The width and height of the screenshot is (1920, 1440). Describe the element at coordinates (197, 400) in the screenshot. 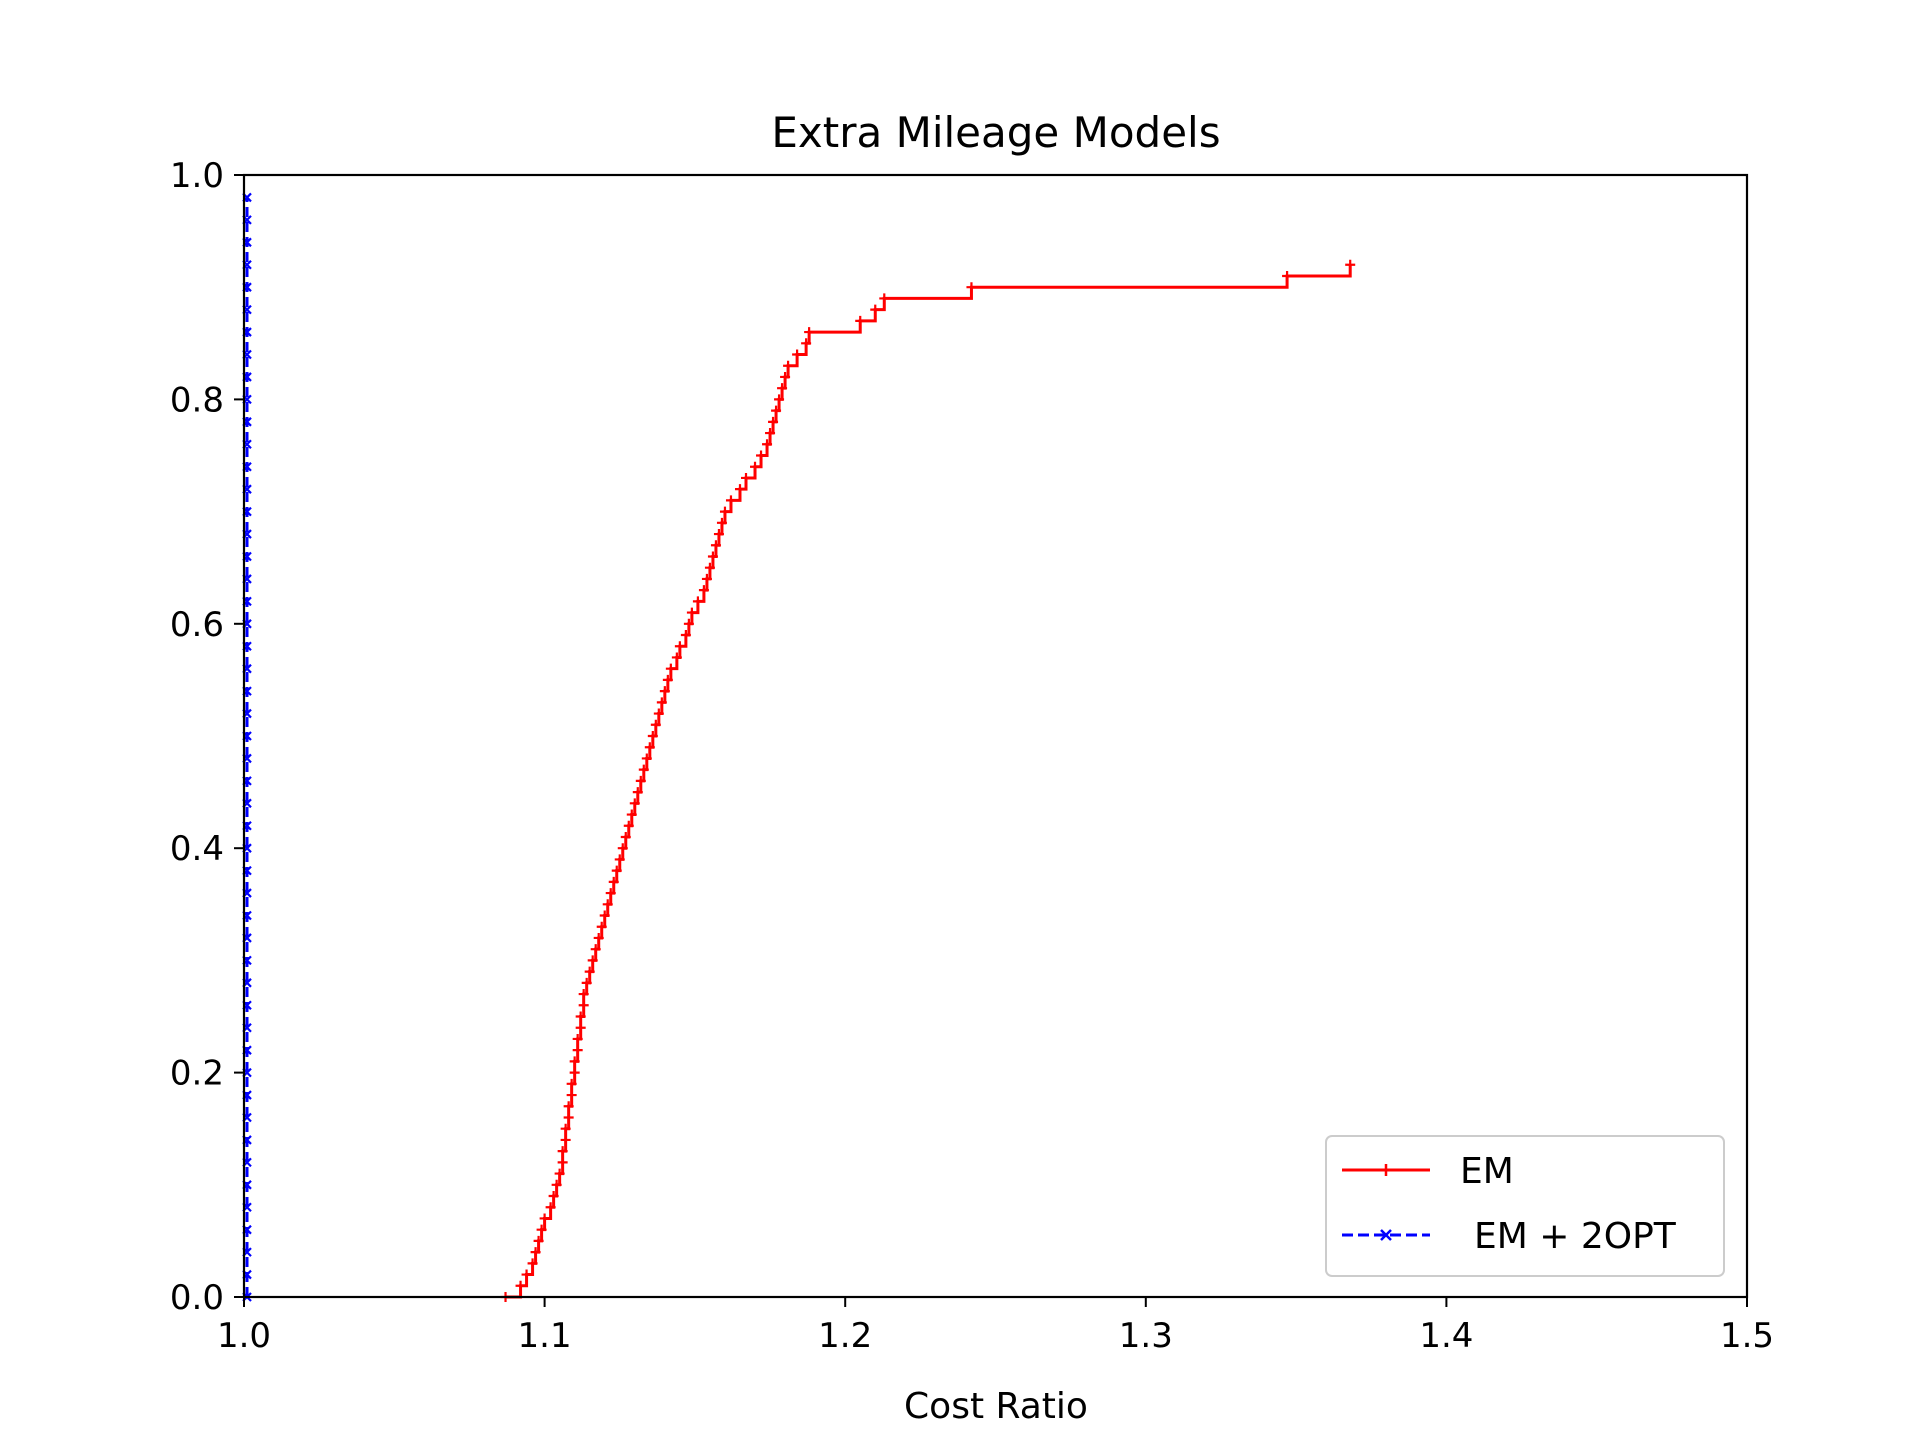

I see `y-tick-label: 0.8` at that location.